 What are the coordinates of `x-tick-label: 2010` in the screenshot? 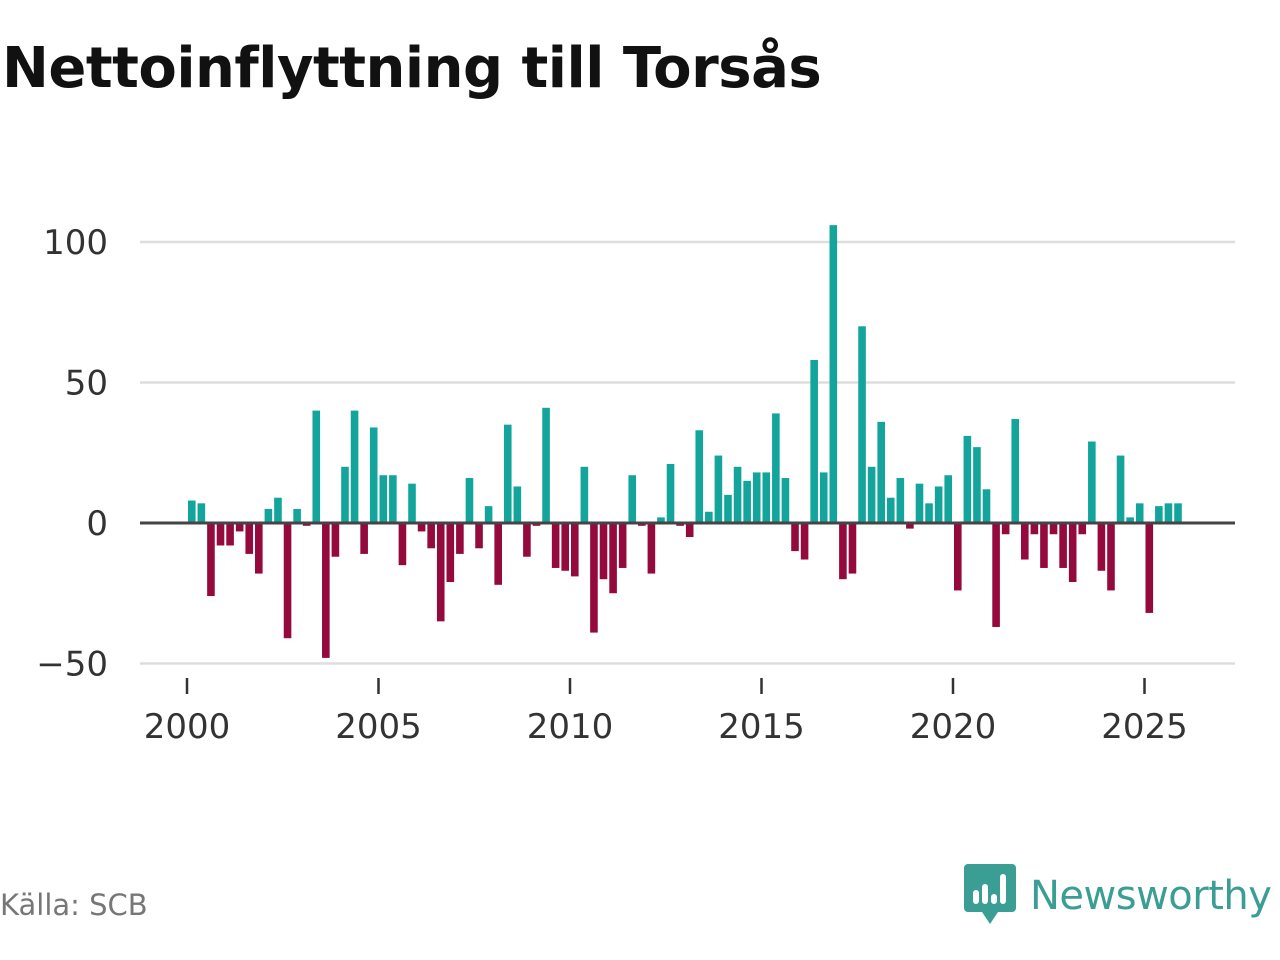 It's located at (570, 727).